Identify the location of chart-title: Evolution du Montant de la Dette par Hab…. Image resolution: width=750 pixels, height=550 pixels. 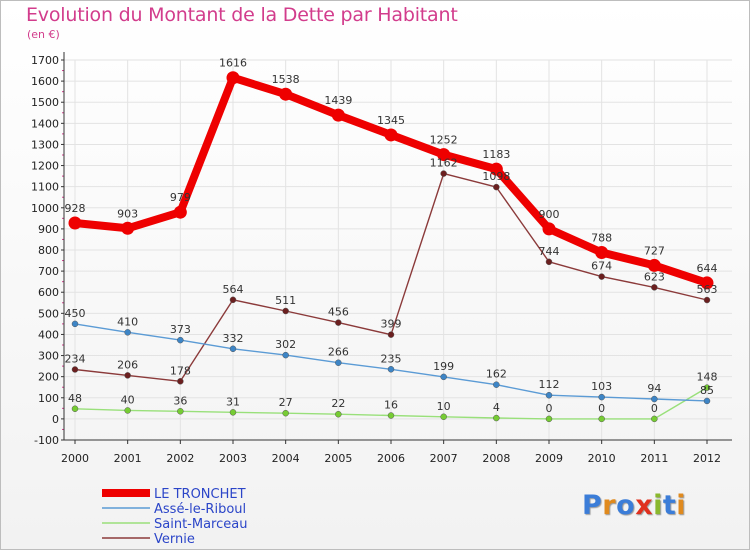
(242, 15).